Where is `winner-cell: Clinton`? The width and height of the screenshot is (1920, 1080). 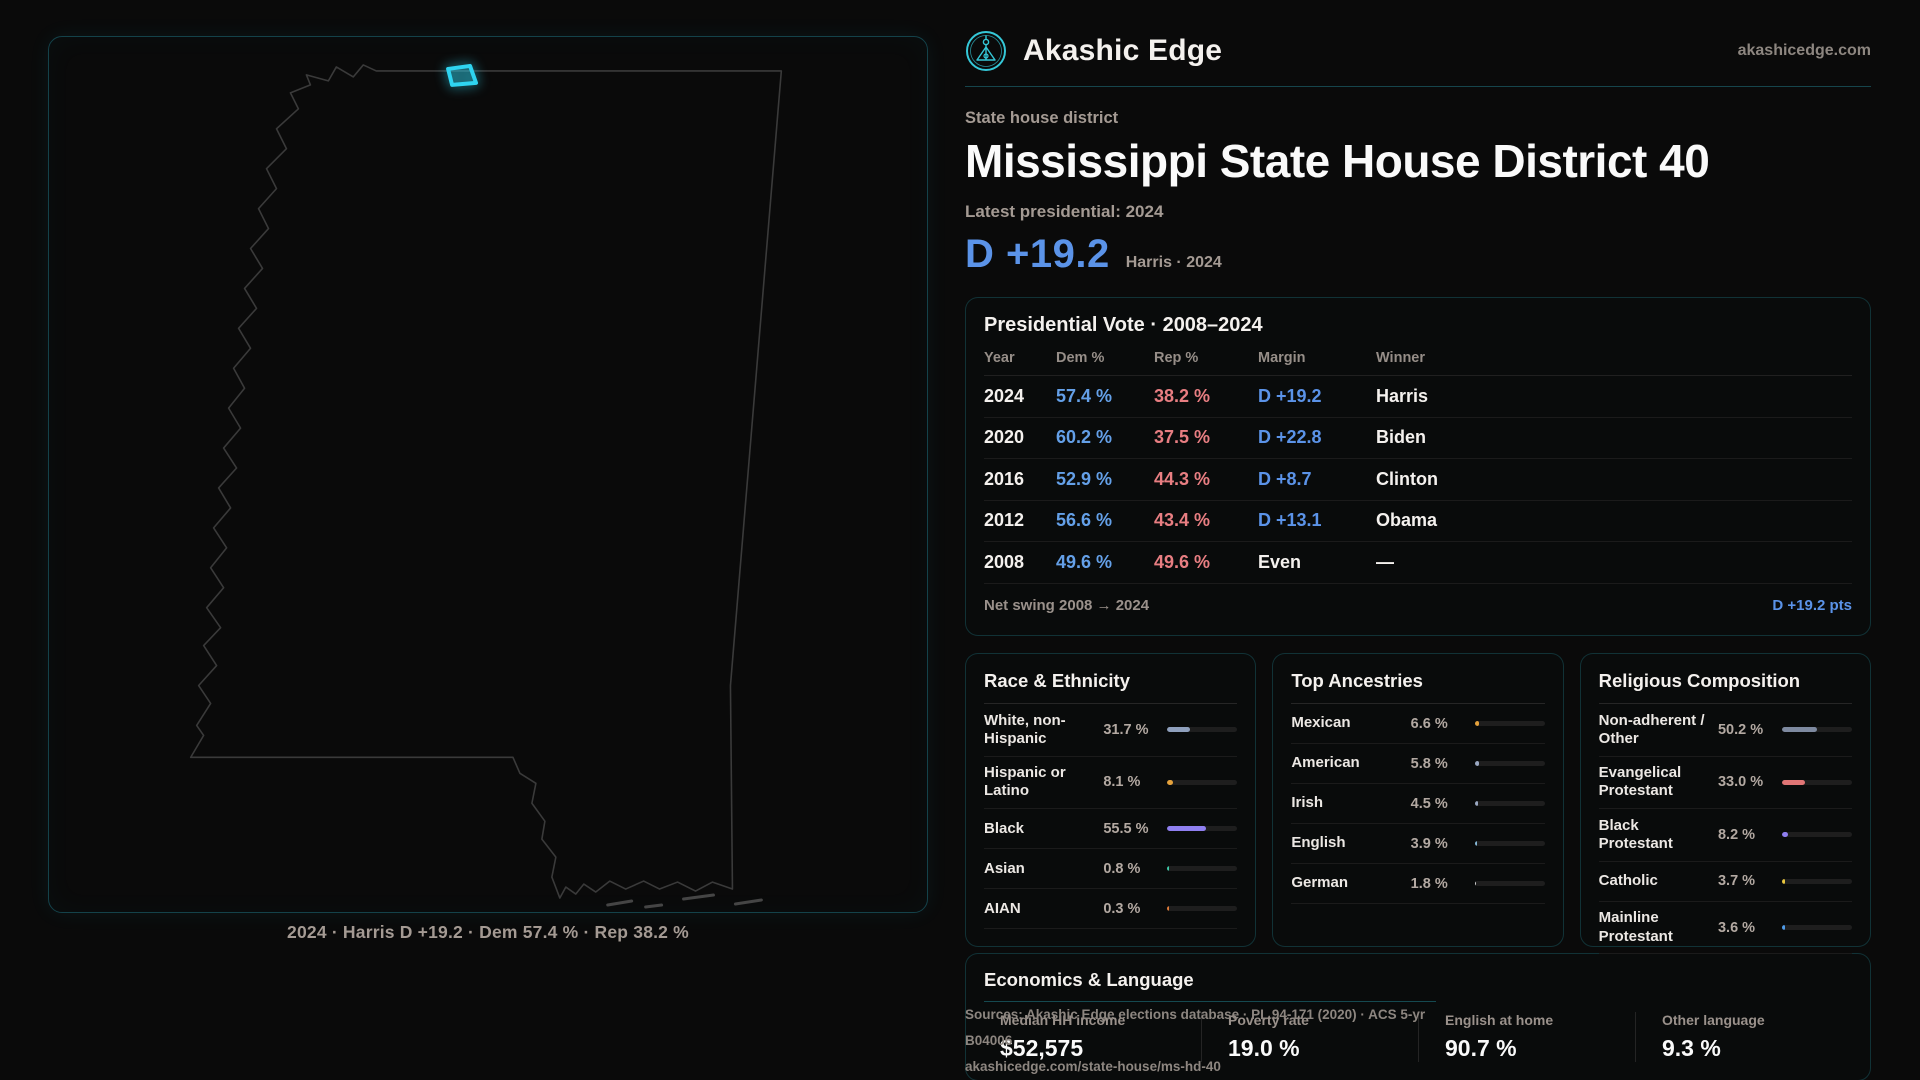
winner-cell: Clinton is located at coordinates (1407, 478).